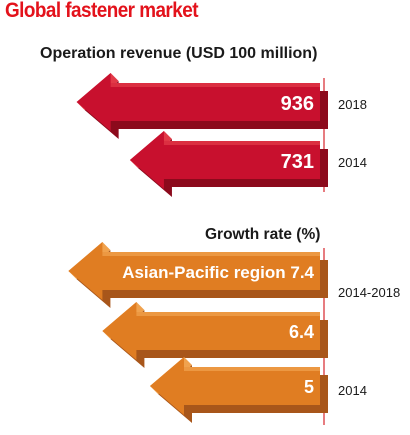 This screenshot has height=435, width=410. Describe the element at coordinates (297, 104) in the screenshot. I see `revenue-value-label: 936` at that location.